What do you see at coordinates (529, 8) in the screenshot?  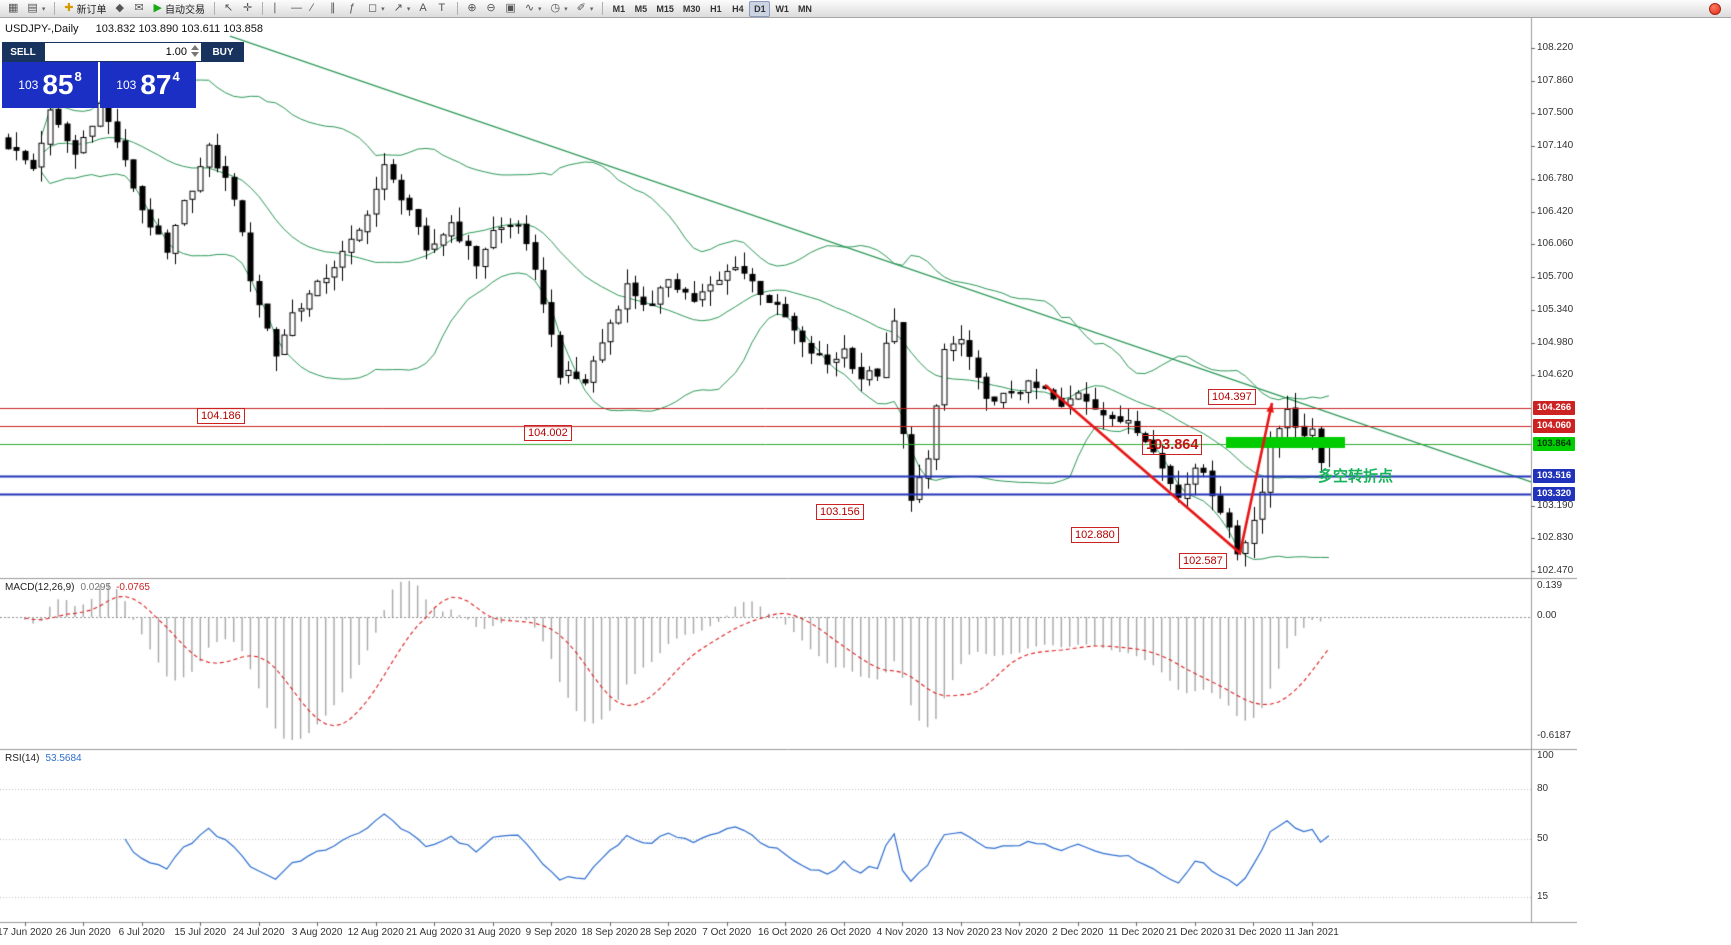 I see `indicators-list-glyph: ∿` at bounding box center [529, 8].